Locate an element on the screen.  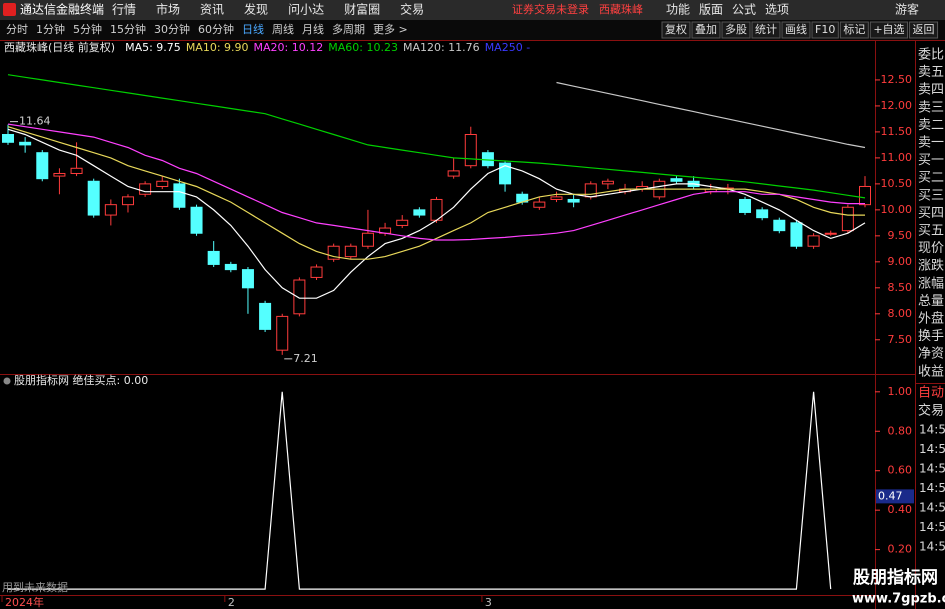
toolbar-button: 多股 is located at coordinates (736, 30).